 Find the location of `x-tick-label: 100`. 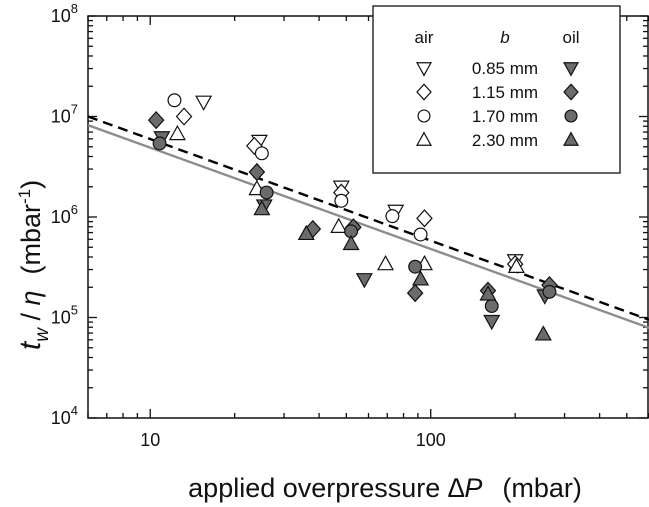

x-tick-label: 100 is located at coordinates (431, 440).